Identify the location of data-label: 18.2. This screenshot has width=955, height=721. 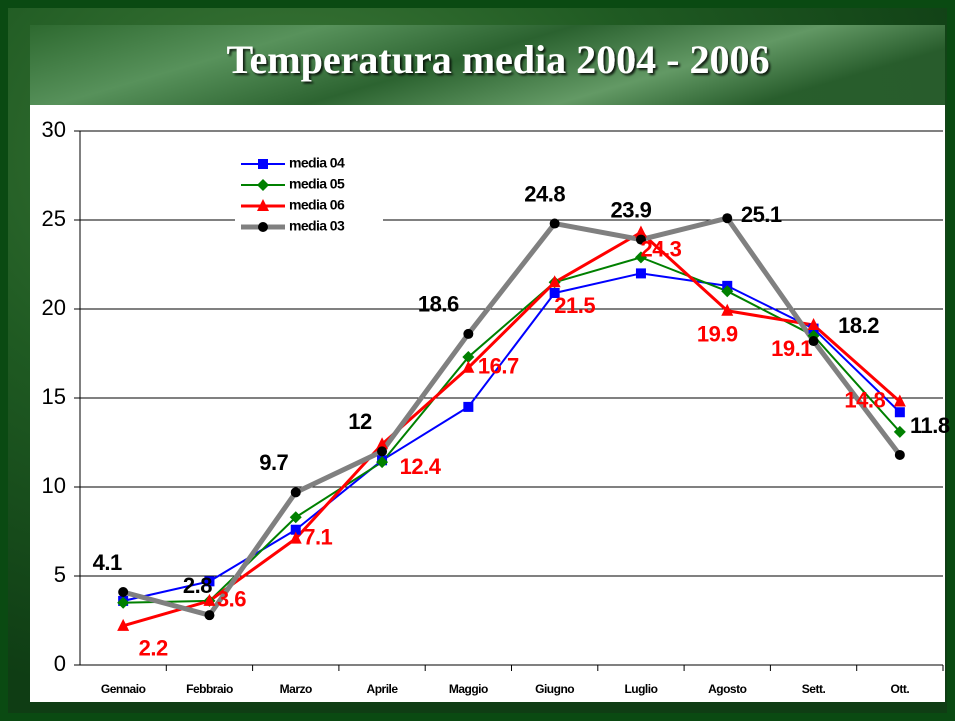
(858, 325).